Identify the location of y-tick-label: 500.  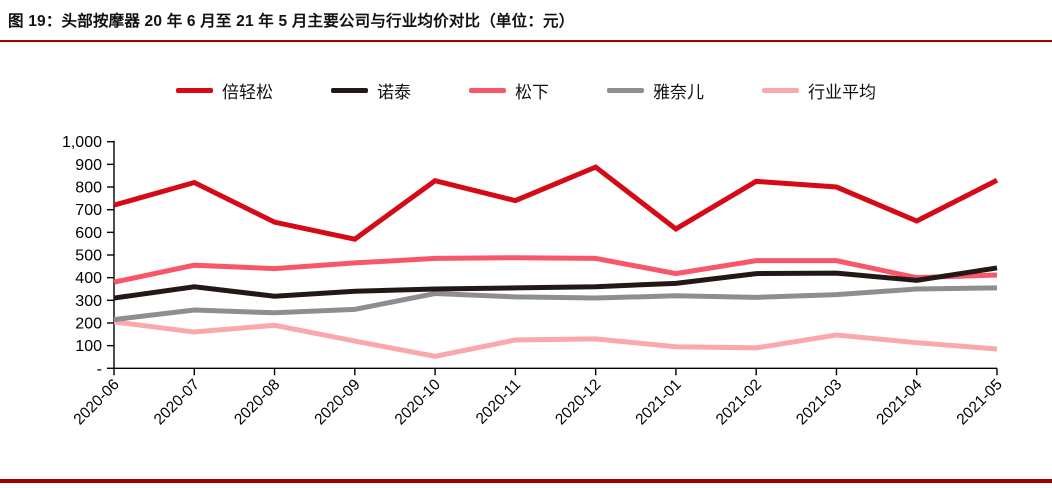
(88, 256).